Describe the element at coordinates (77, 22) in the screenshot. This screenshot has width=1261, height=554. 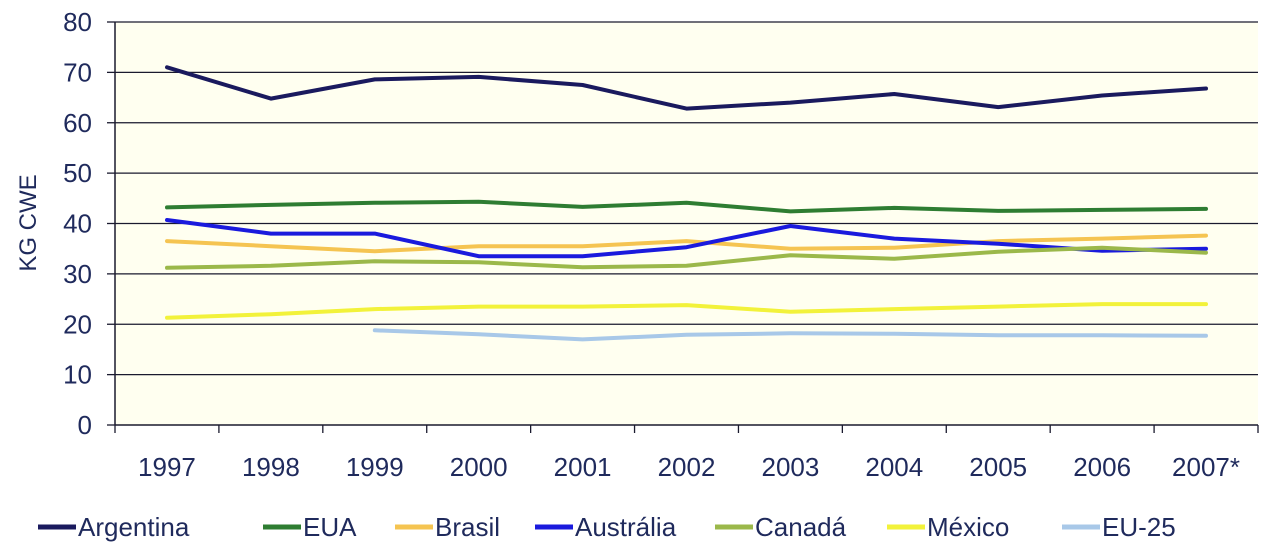
I see `y-tick-label: 80` at that location.